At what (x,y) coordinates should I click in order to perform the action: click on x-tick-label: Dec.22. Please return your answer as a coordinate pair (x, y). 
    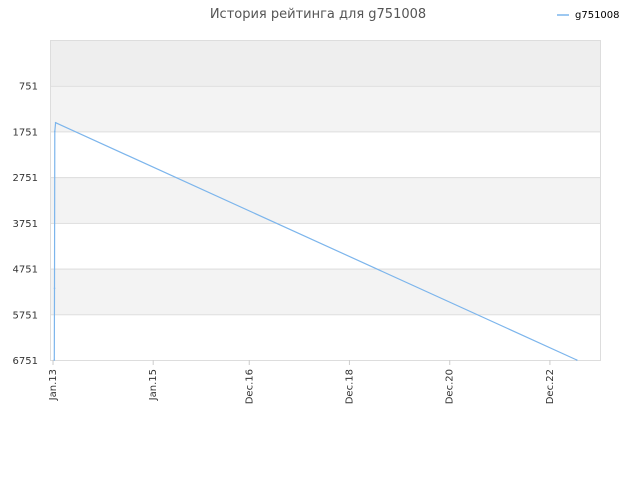
    Looking at the image, I should click on (550, 386).